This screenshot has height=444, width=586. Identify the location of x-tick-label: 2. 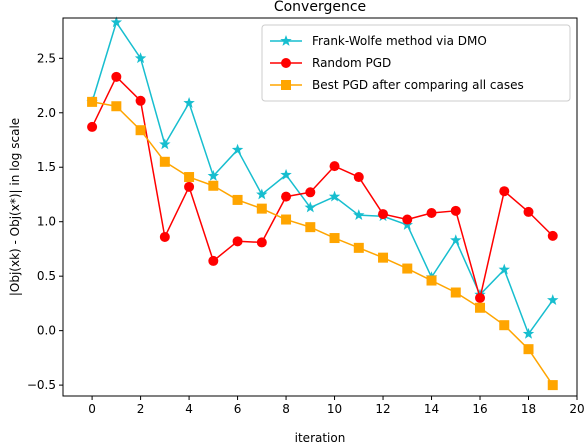
(141, 409).